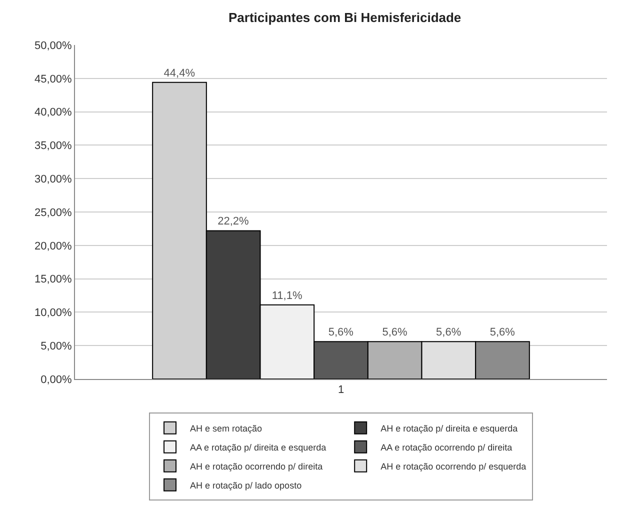 The image size is (627, 512). Describe the element at coordinates (246, 485) in the screenshot. I see `legend-label: AH e rotação p/ lado oposto` at that location.